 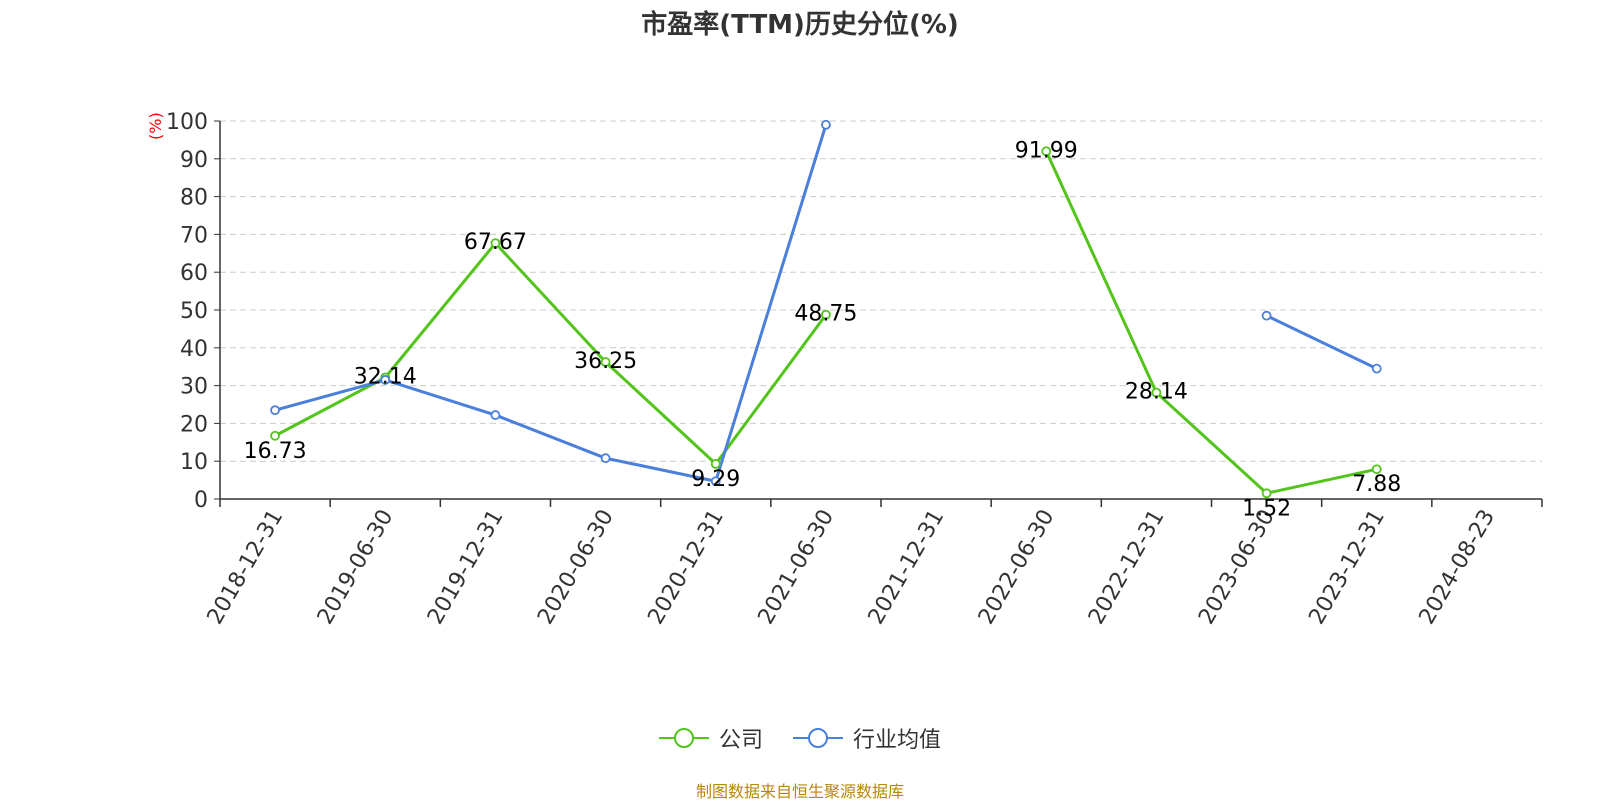 I want to click on data-label: 9.29, so click(x=715, y=479).